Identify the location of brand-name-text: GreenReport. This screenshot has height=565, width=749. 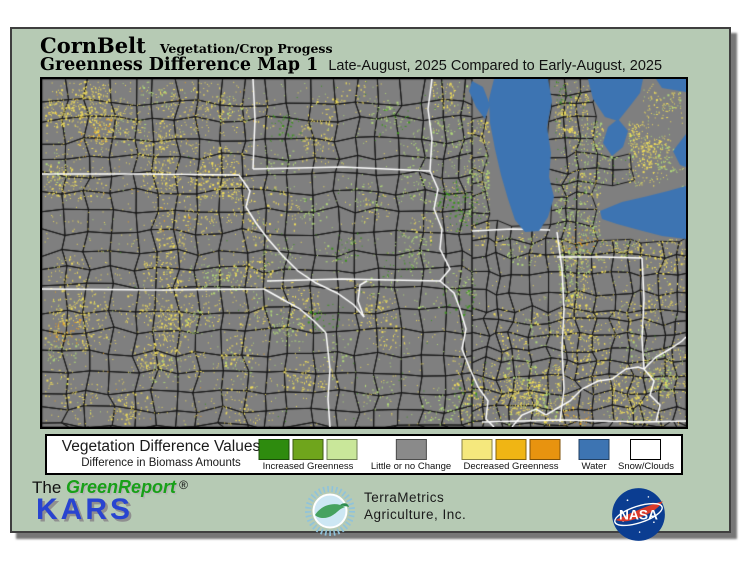
(121, 487).